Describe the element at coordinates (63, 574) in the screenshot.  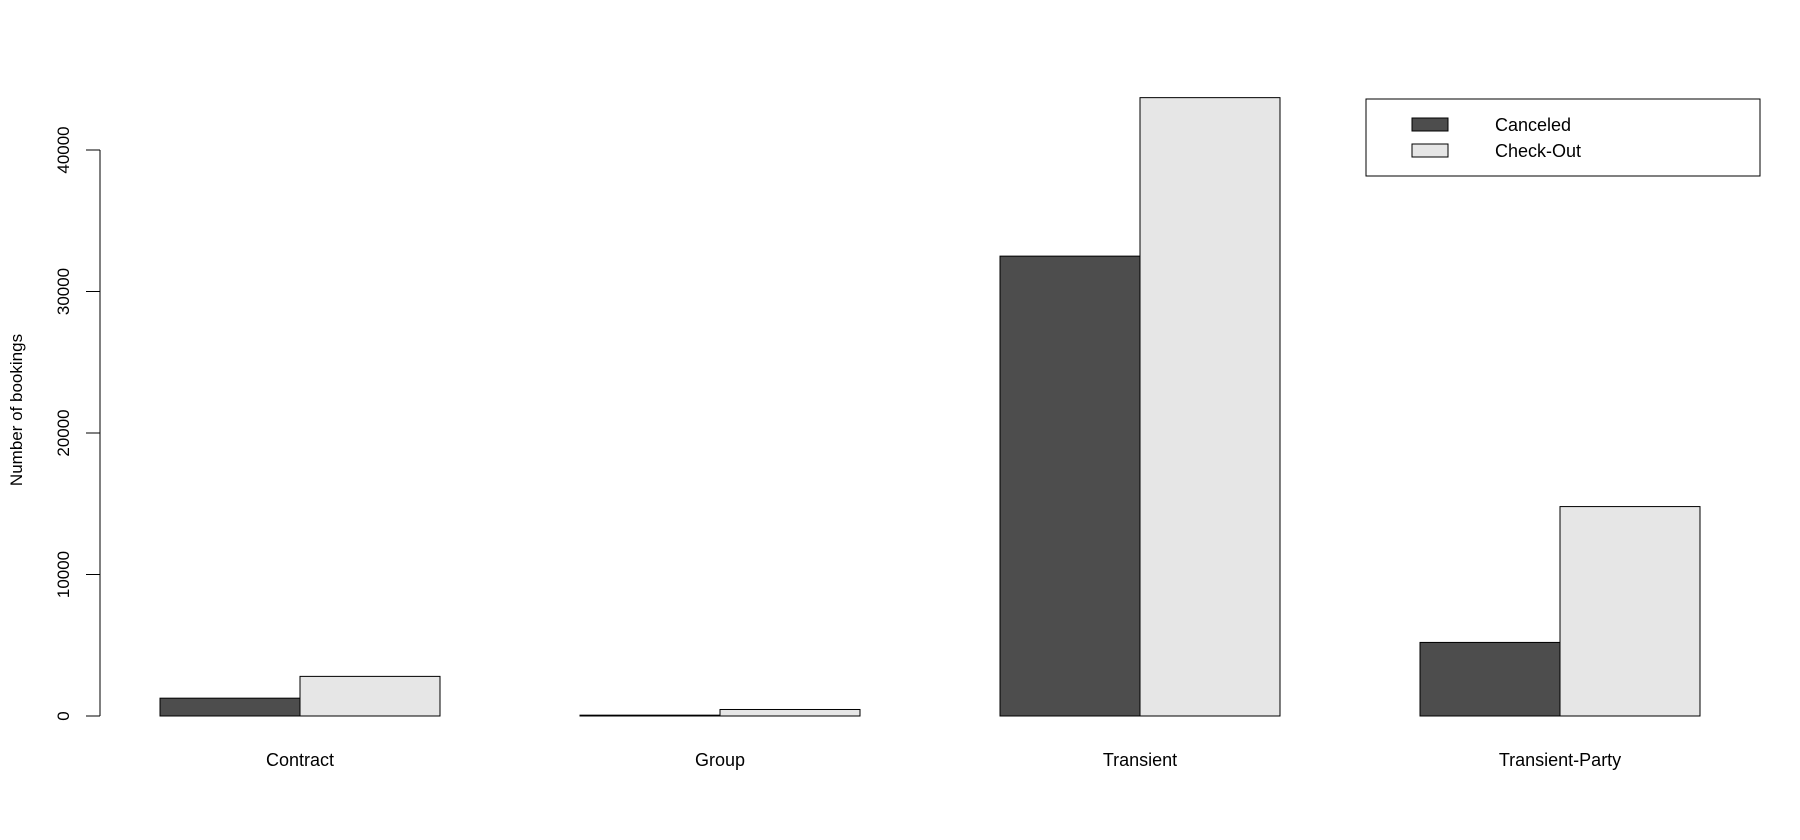
I see `y-tick-label: 10000` at that location.